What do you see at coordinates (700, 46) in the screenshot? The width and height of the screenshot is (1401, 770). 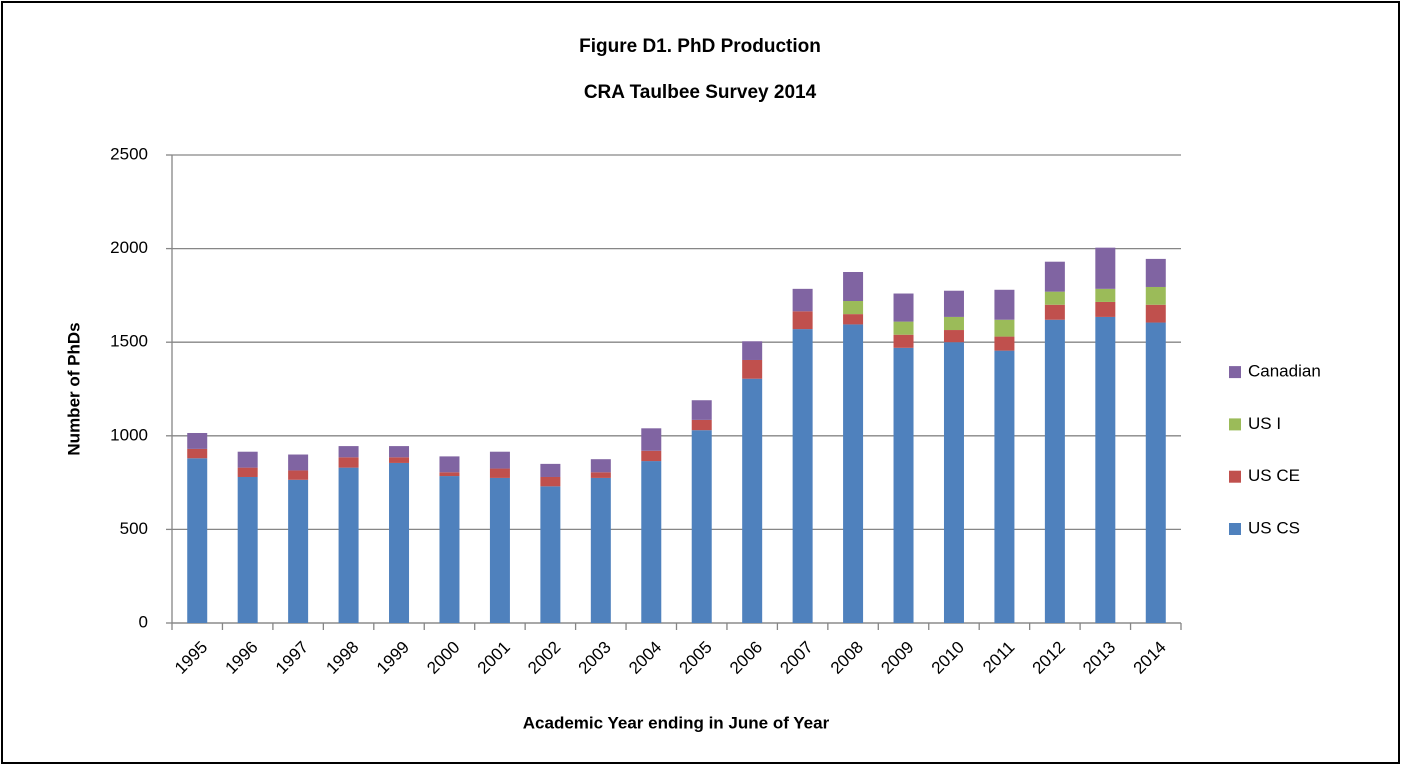 I see `chart-title: Figure D1. PhD Production` at bounding box center [700, 46].